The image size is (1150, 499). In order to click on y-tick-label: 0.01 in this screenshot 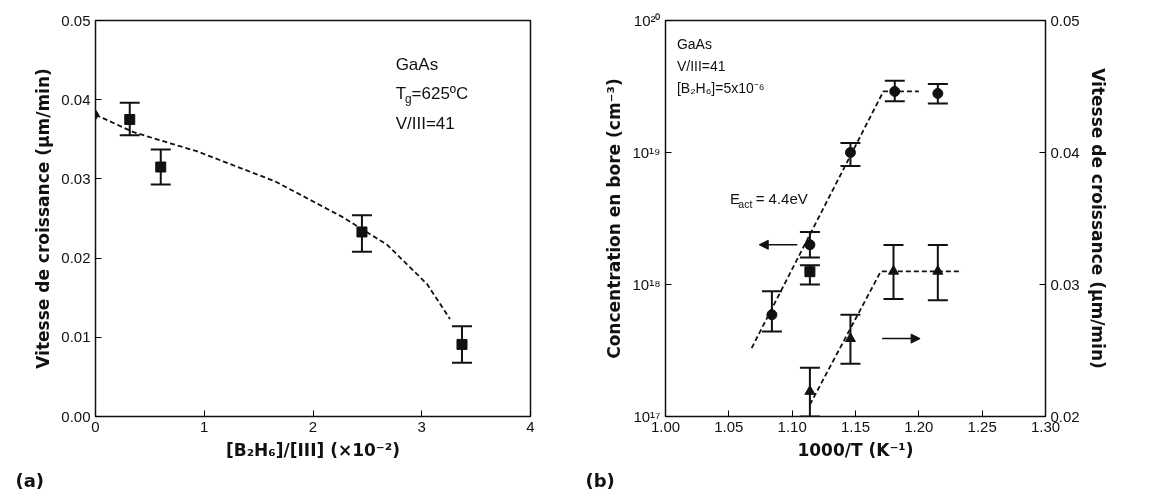, I will do `click(76, 337)`.